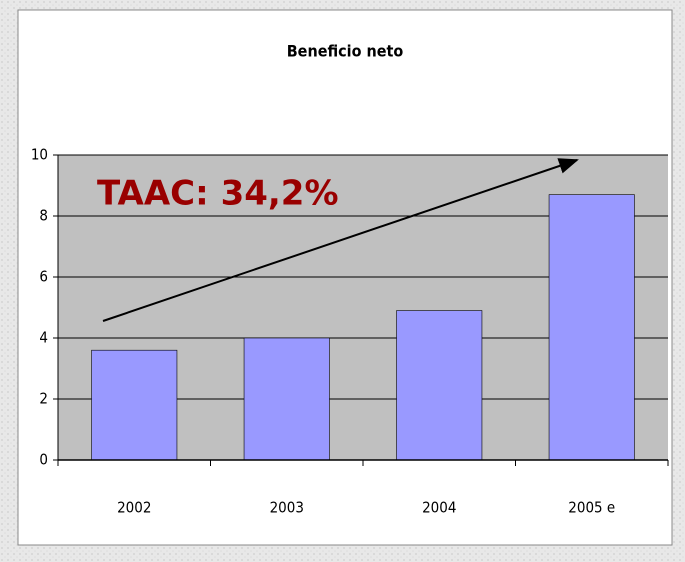  Describe the element at coordinates (43, 277) in the screenshot. I see `y-tick-label: 6` at that location.